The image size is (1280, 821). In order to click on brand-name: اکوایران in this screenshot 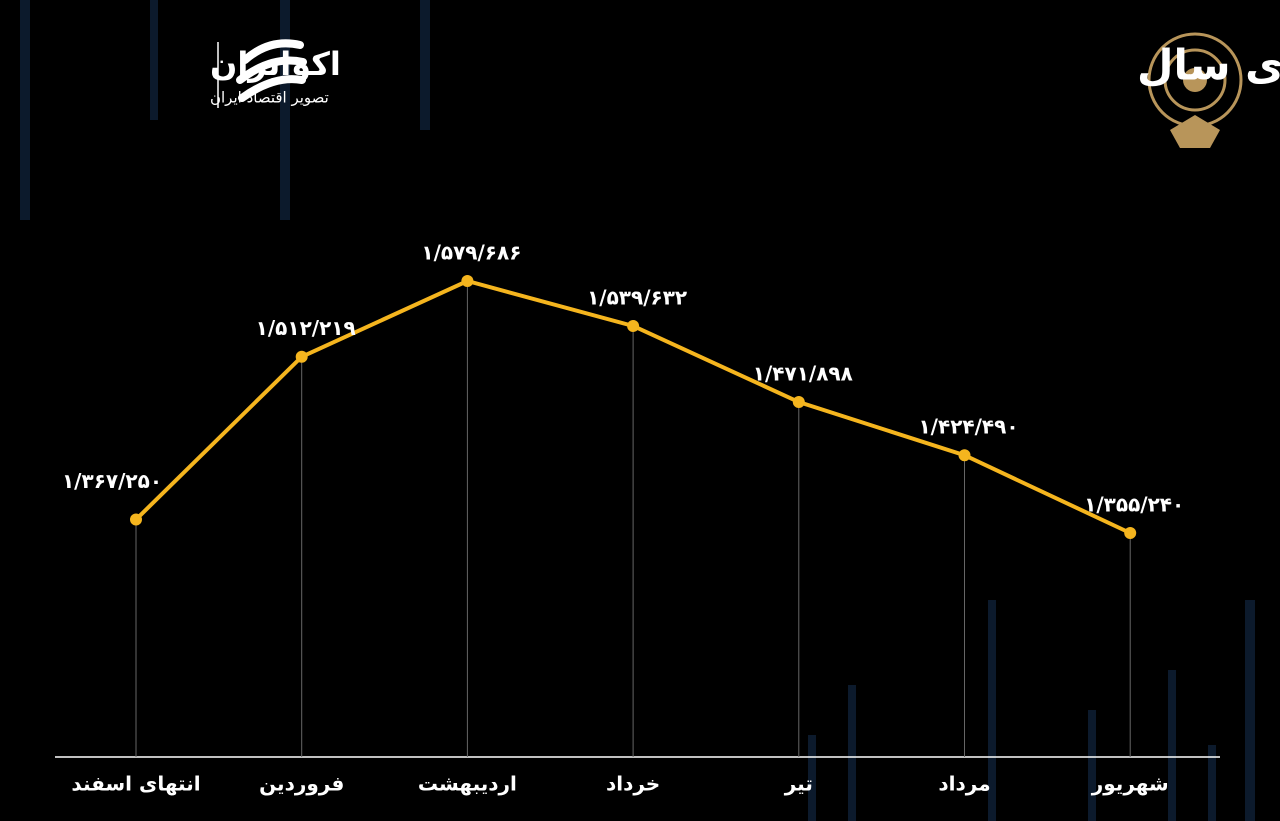, I will do `click(275, 64)`.